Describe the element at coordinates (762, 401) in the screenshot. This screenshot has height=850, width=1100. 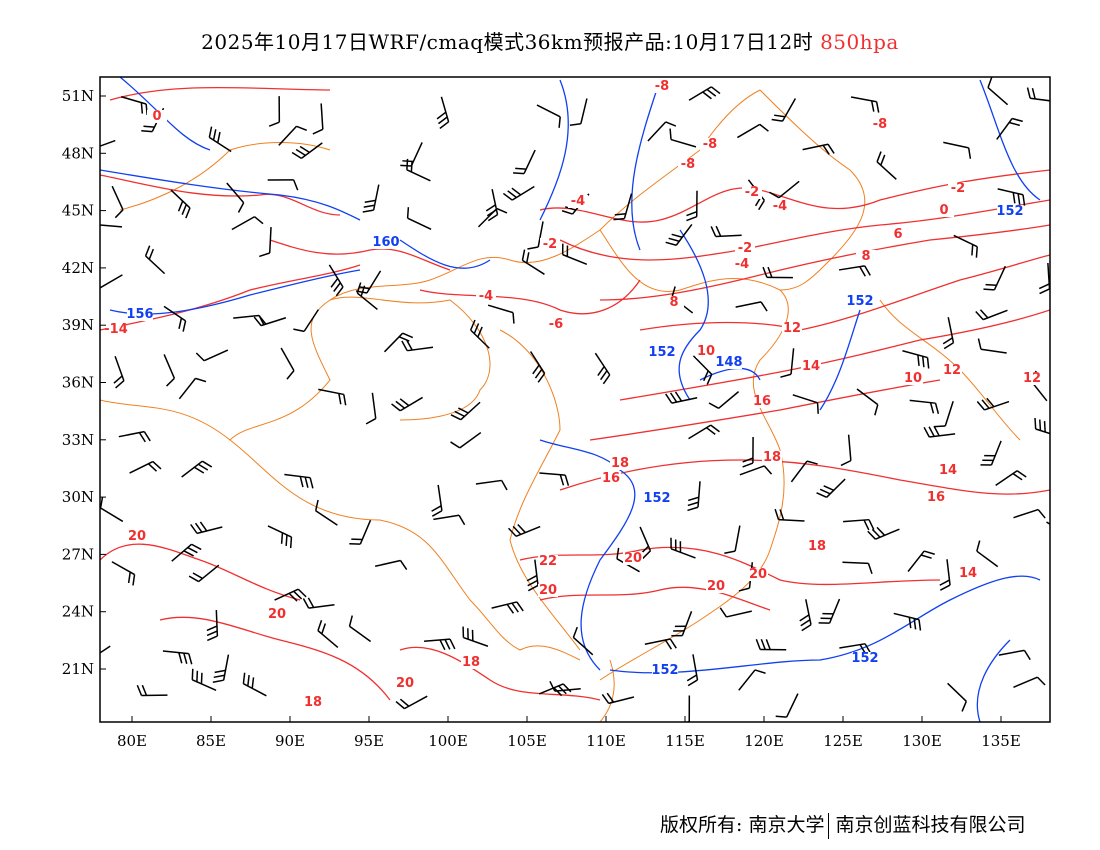
I see `temperature-contour-label: 16` at that location.